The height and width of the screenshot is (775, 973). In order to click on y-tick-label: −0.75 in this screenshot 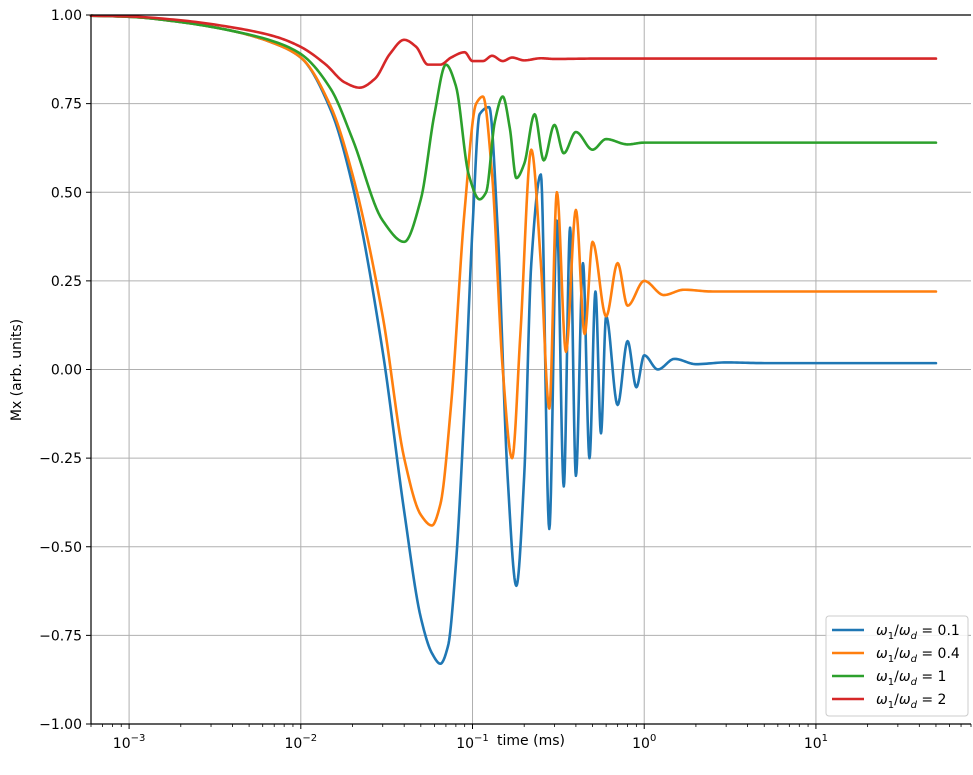, I will do `click(60, 636)`.